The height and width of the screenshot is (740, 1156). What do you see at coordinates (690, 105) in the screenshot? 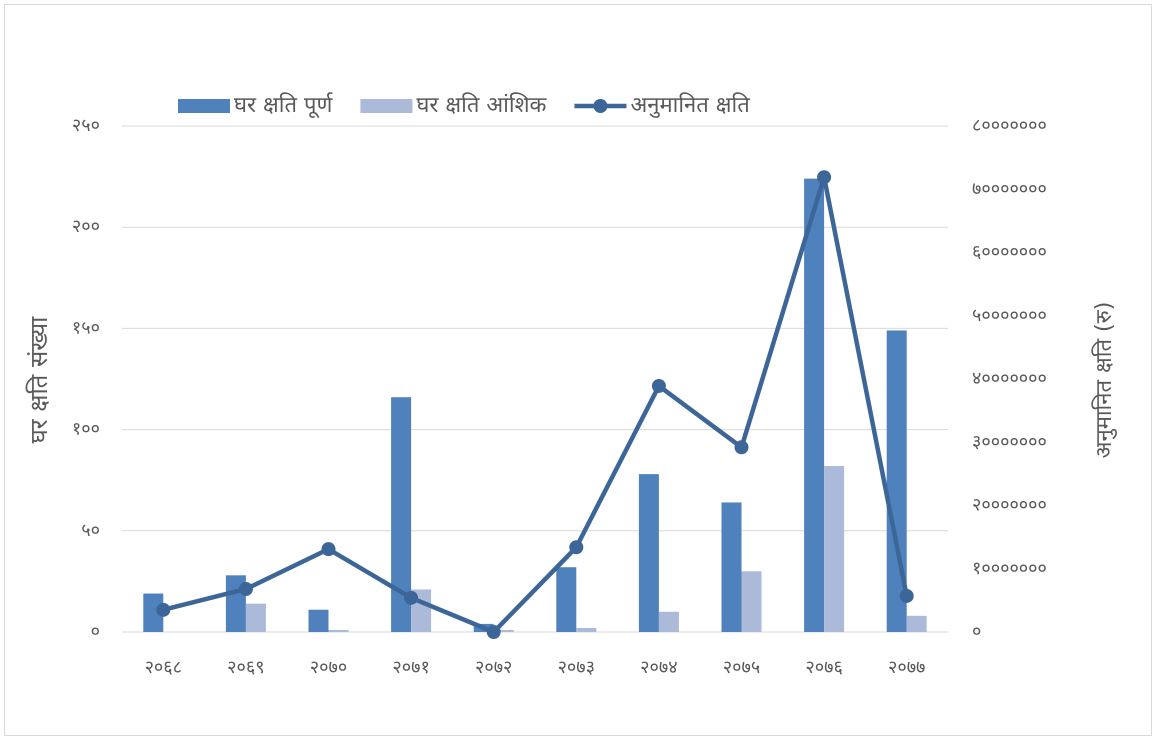
I see `legend-label: अनुमानित क्षति` at bounding box center [690, 105].